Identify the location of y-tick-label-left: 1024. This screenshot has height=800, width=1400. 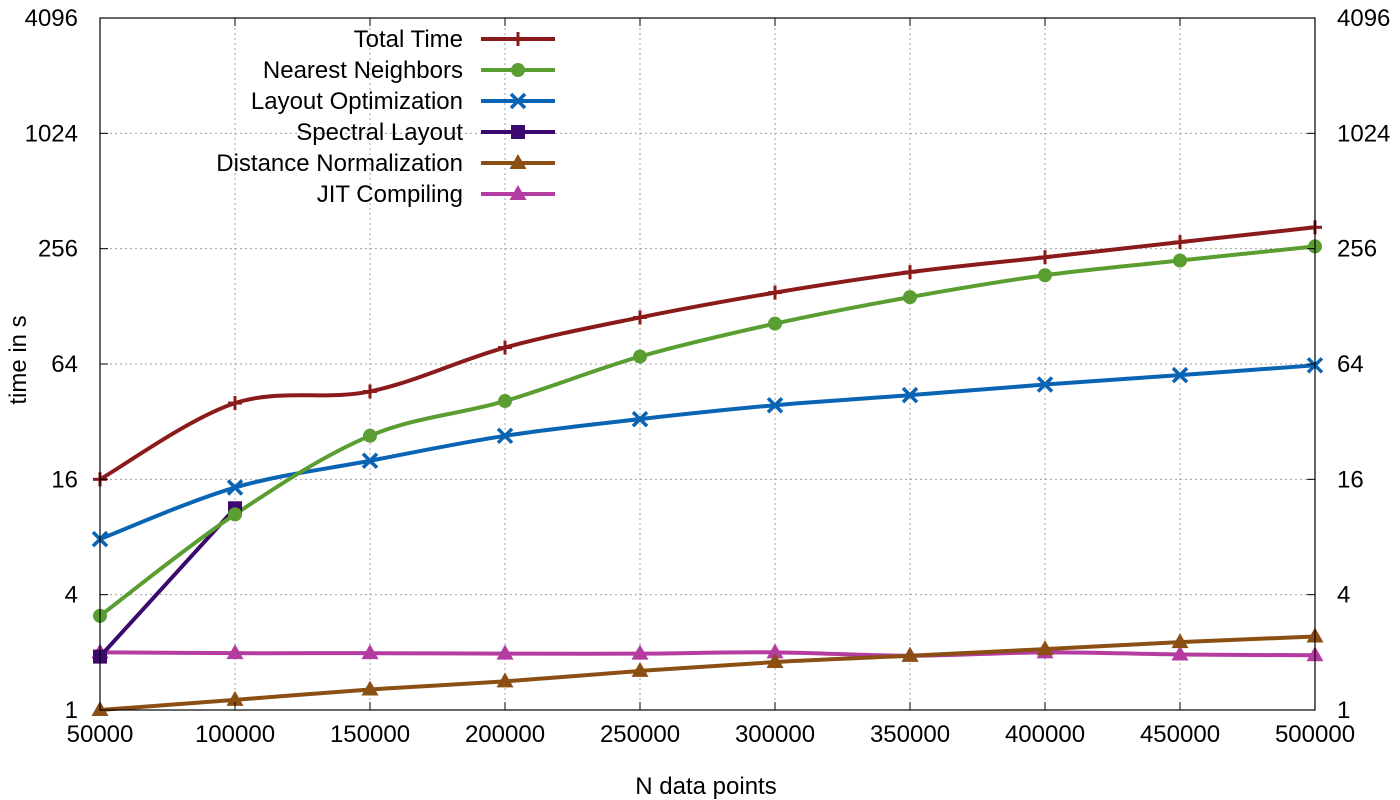
(51, 133).